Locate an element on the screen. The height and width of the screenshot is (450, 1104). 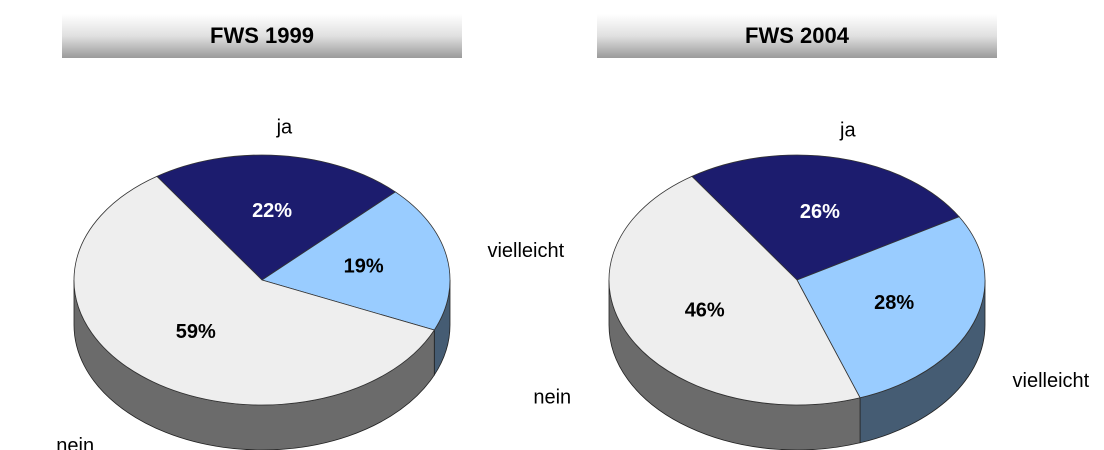
data-label: 19% is located at coordinates (364, 267).